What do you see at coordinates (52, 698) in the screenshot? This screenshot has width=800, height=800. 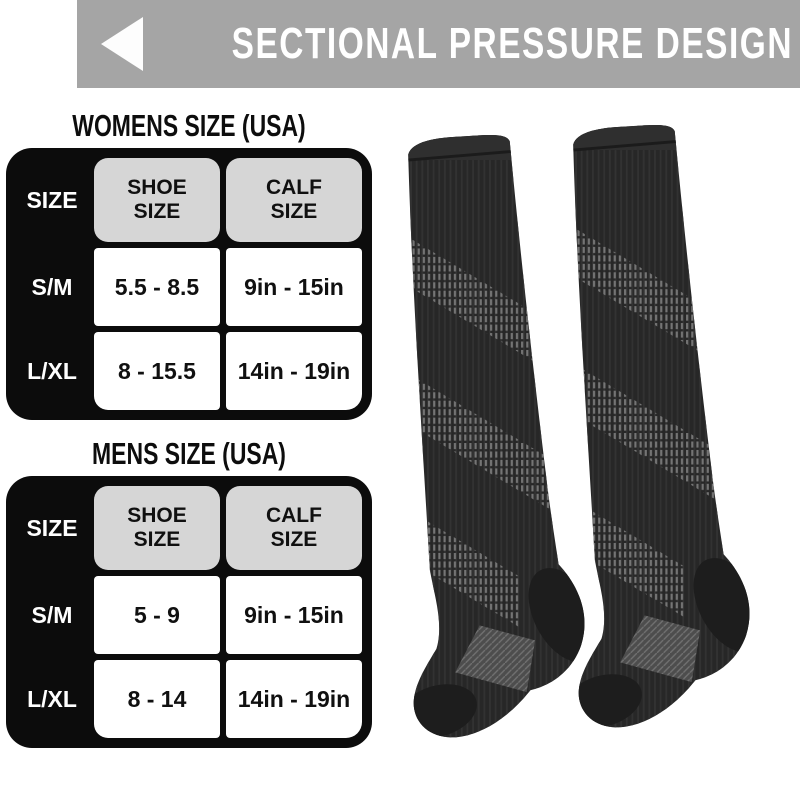 I see `mens-row-lxl-label: L/XL` at bounding box center [52, 698].